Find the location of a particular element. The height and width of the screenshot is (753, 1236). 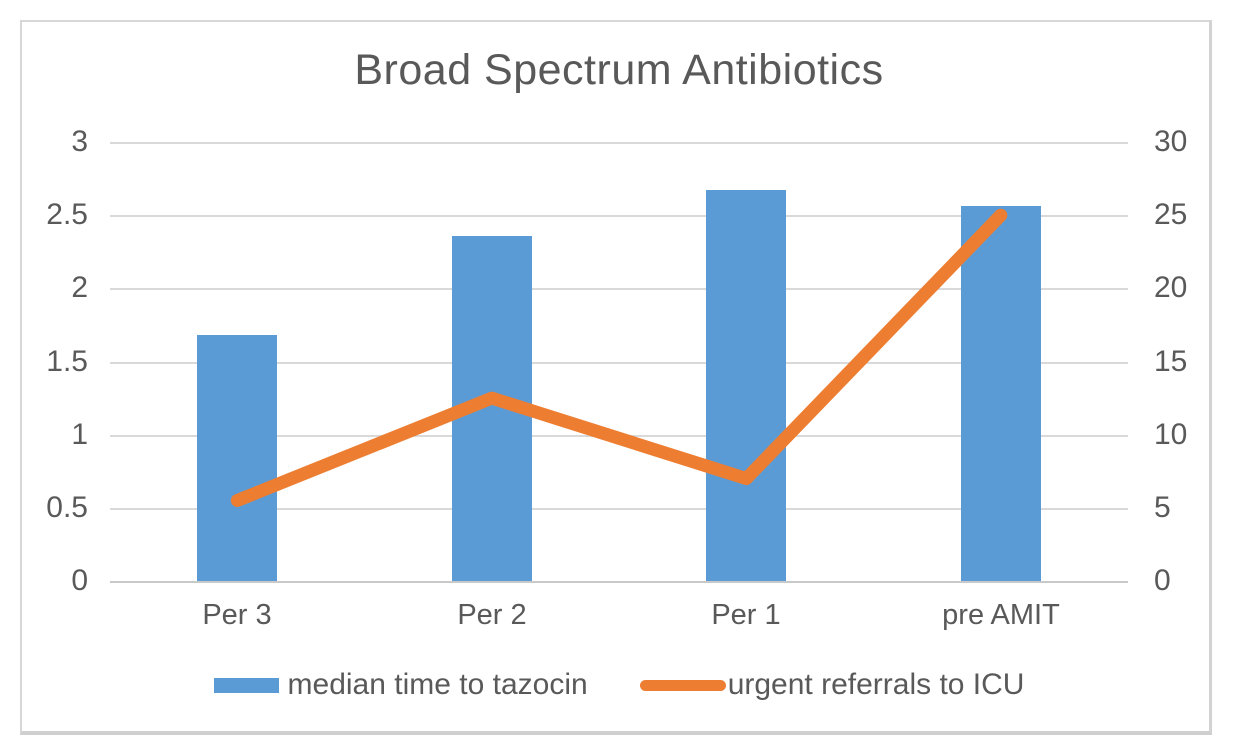

legend-item-median-time: median time to tazocin is located at coordinates (400, 685).